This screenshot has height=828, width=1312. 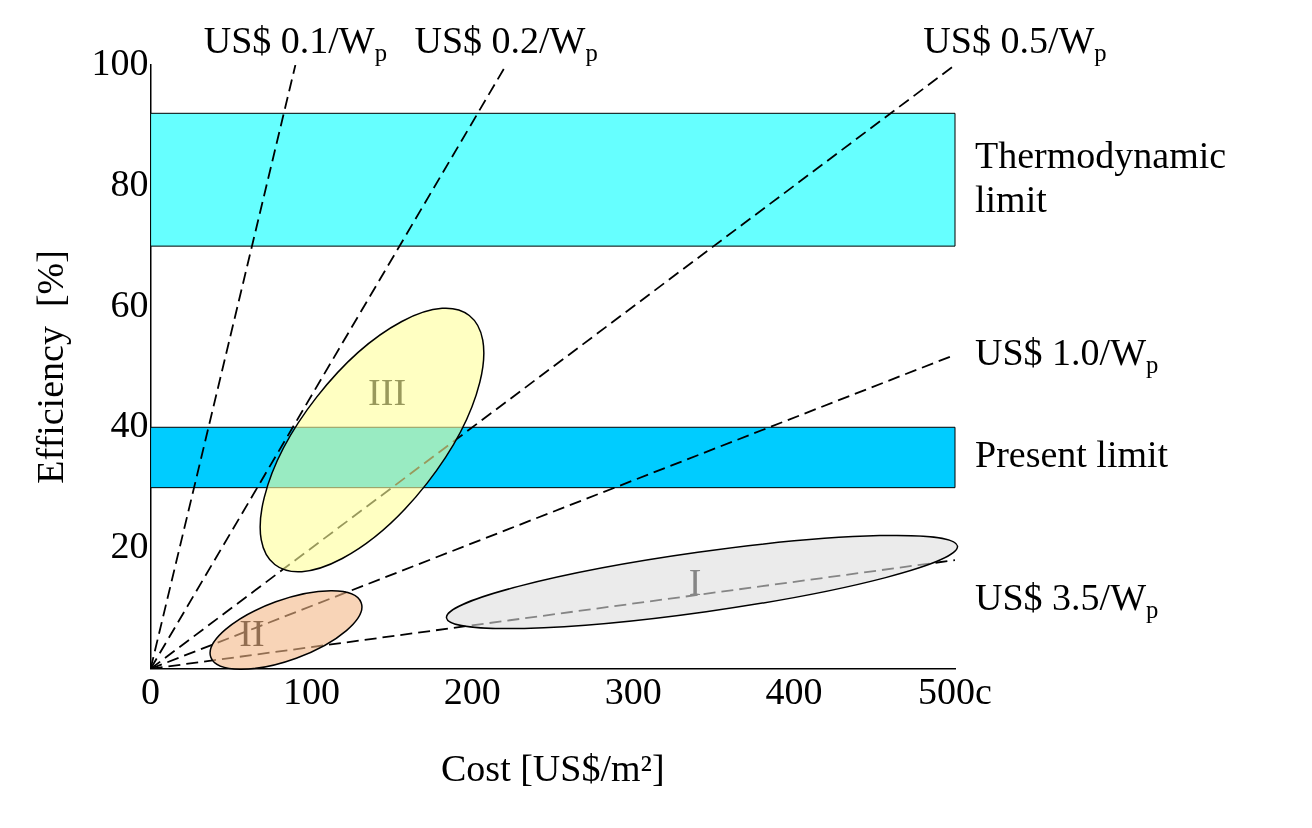 What do you see at coordinates (553, 768) in the screenshot?
I see `x-axis-title: Cost [US$/m²]` at bounding box center [553, 768].